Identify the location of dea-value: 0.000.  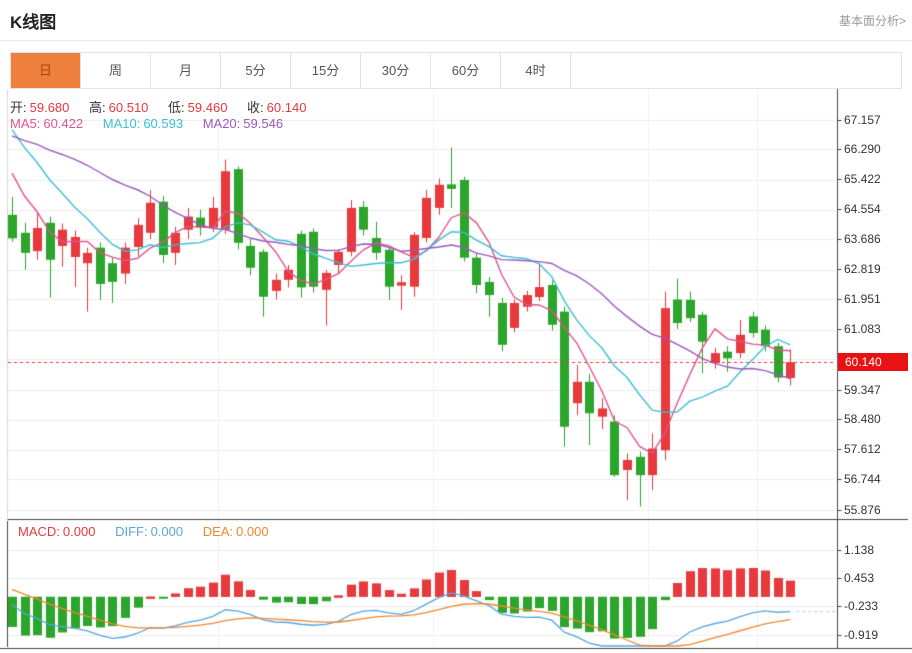
(252, 531).